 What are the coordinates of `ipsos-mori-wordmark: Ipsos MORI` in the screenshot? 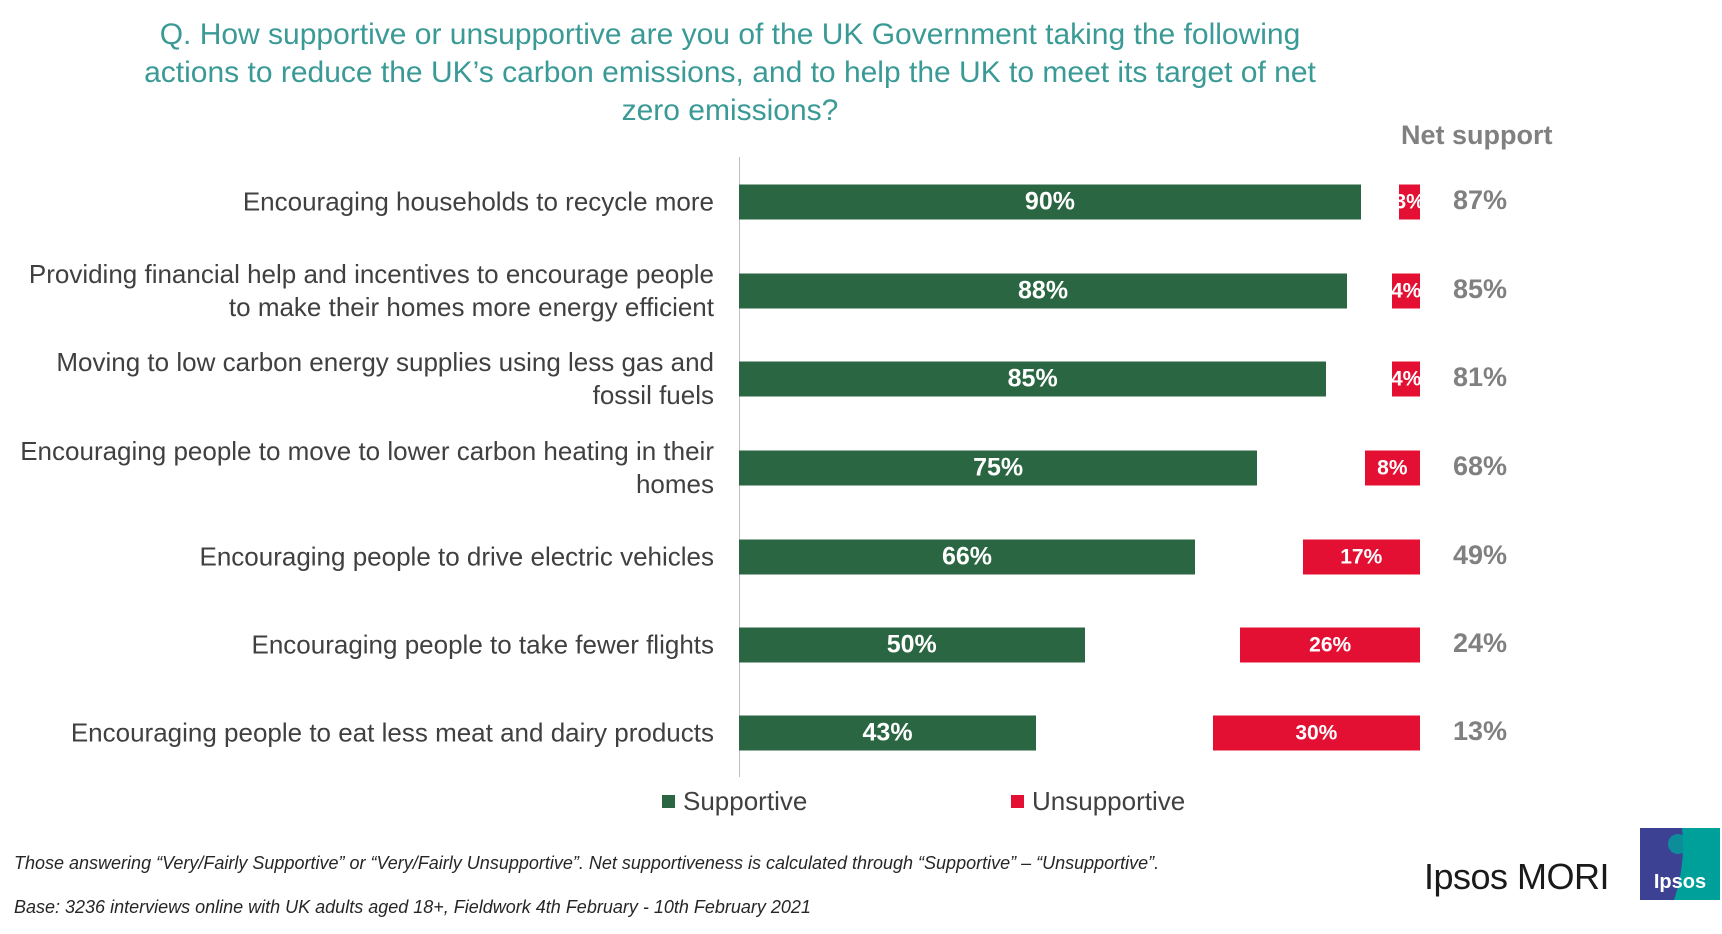 It's located at (1517, 876).